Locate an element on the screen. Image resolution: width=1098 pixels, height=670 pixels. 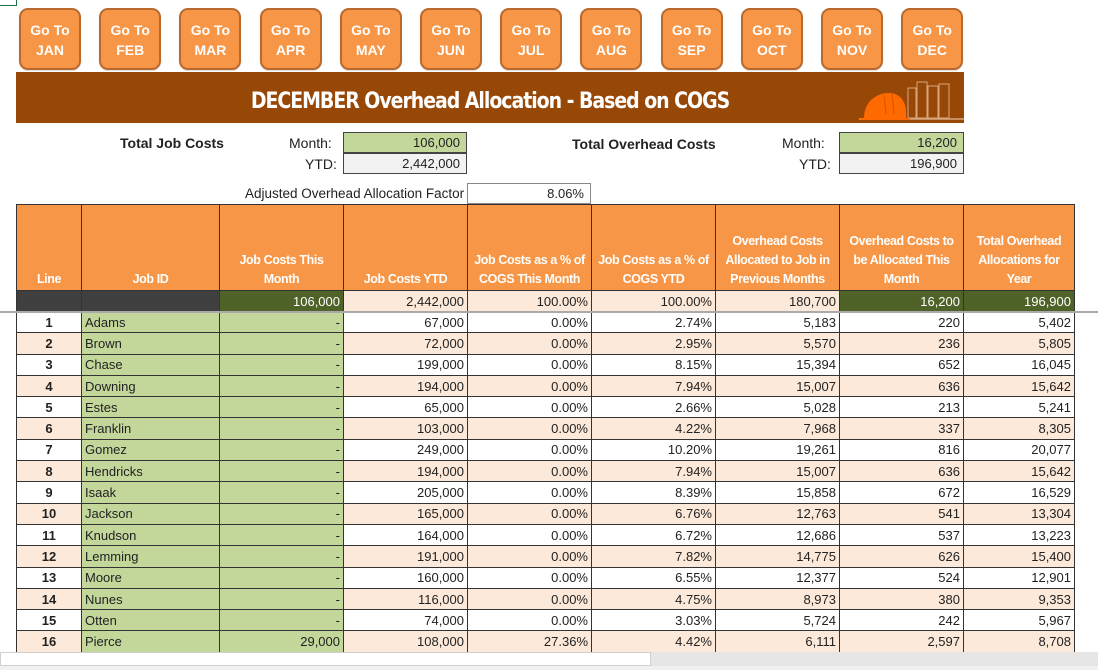
cell-job-id: Moore is located at coordinates (150, 577).